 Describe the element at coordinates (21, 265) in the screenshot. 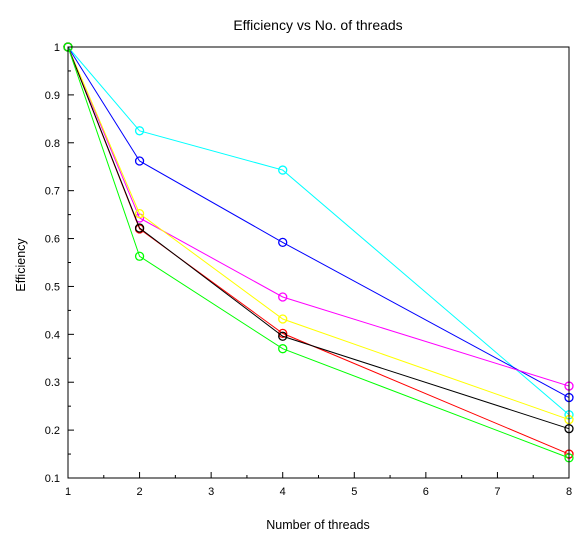

I see `y-axis-label: Efficiency` at that location.